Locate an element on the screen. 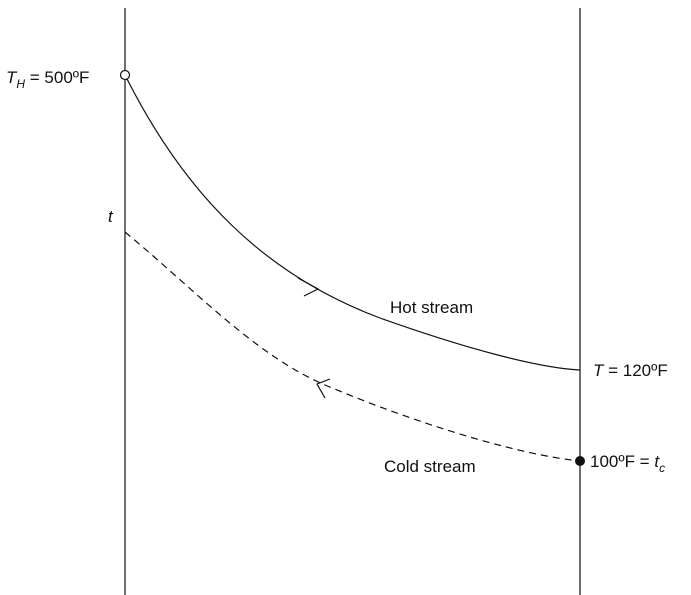 Image resolution: width=691 pixels, height=595 pixels. cold-inlet-symbol: t is located at coordinates (657, 461).